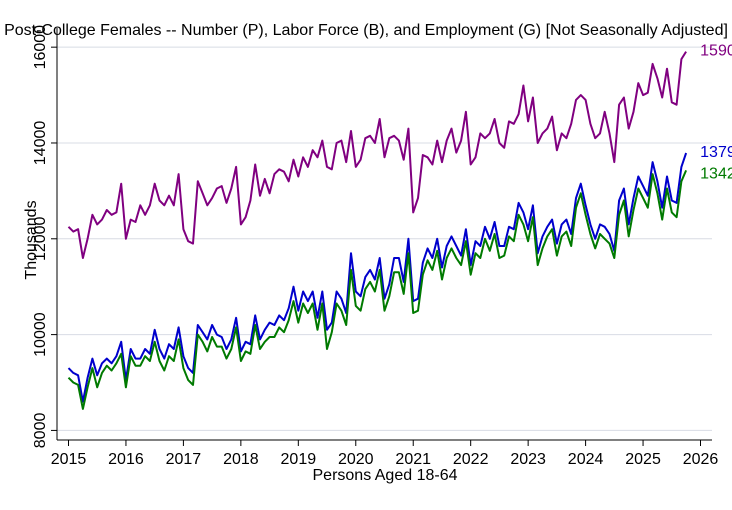 The width and height of the screenshot is (732, 510). What do you see at coordinates (40, 143) in the screenshot?
I see `y-tick-label-14000: 14000` at bounding box center [40, 143].